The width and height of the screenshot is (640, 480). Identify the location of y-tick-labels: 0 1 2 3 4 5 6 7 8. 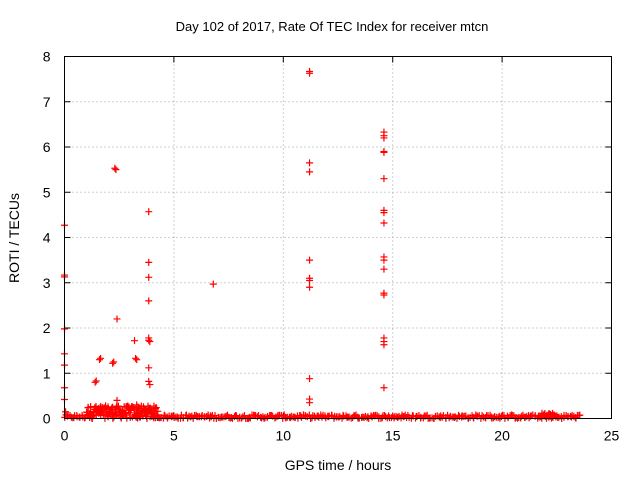
(47, 238).